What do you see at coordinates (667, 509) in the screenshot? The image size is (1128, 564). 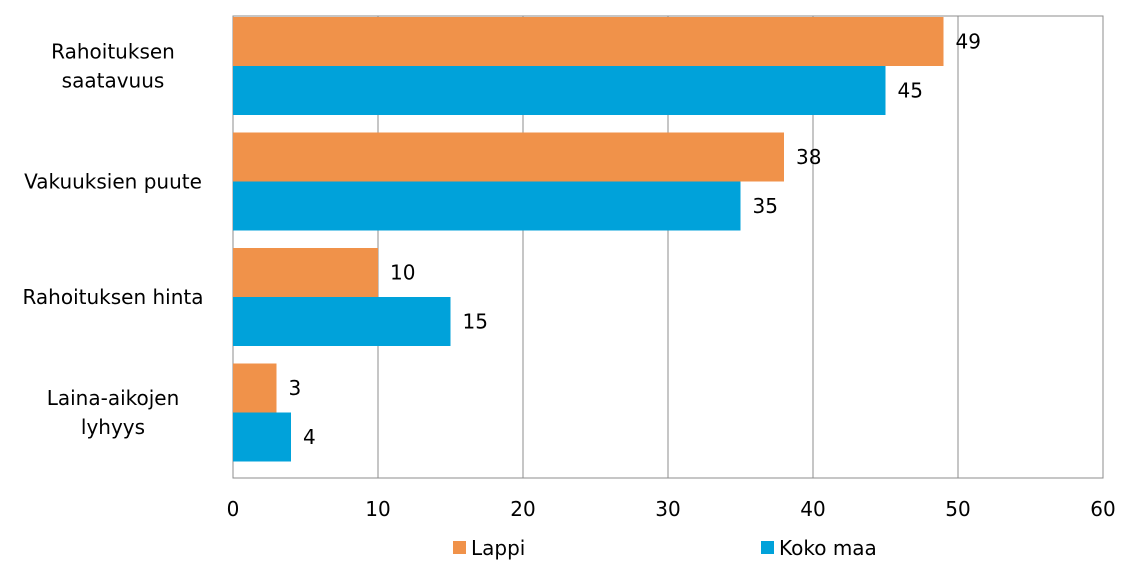 I see `x-tick-label: 30` at bounding box center [667, 509].